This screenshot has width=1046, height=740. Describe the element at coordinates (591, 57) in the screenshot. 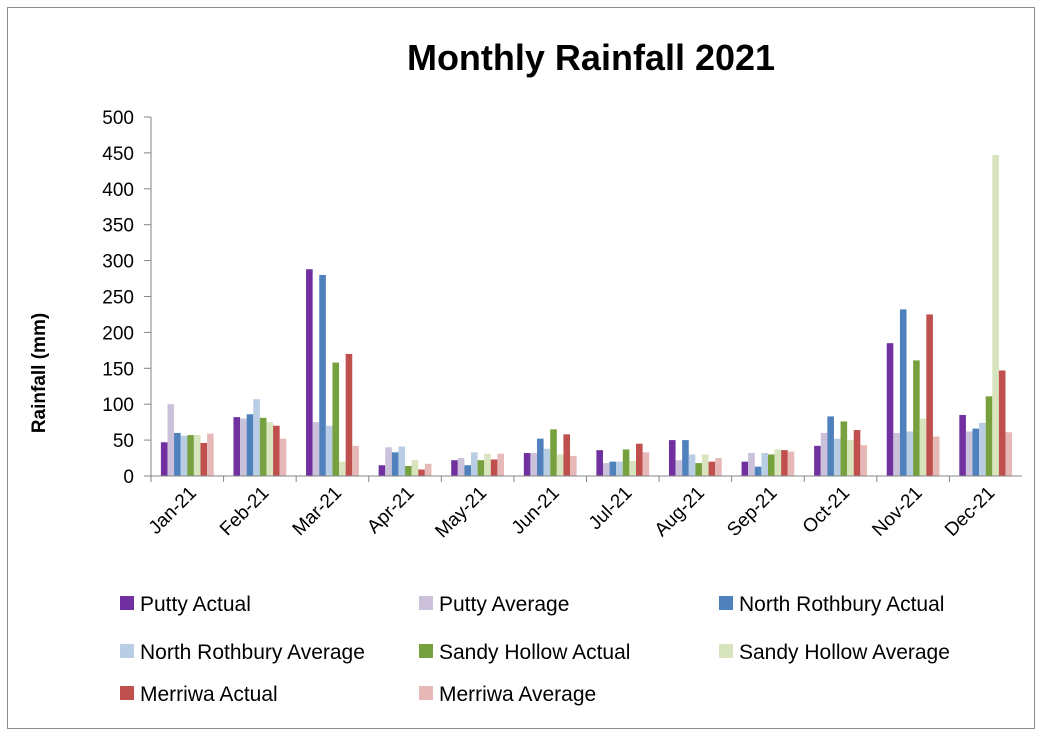

I see `chart-title: Monthly Rainfall 2021` at that location.